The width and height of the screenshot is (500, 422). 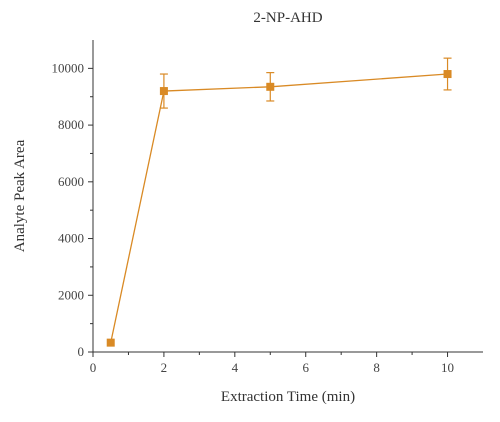 What do you see at coordinates (164, 367) in the screenshot?
I see `x-tick-label: 2` at bounding box center [164, 367].